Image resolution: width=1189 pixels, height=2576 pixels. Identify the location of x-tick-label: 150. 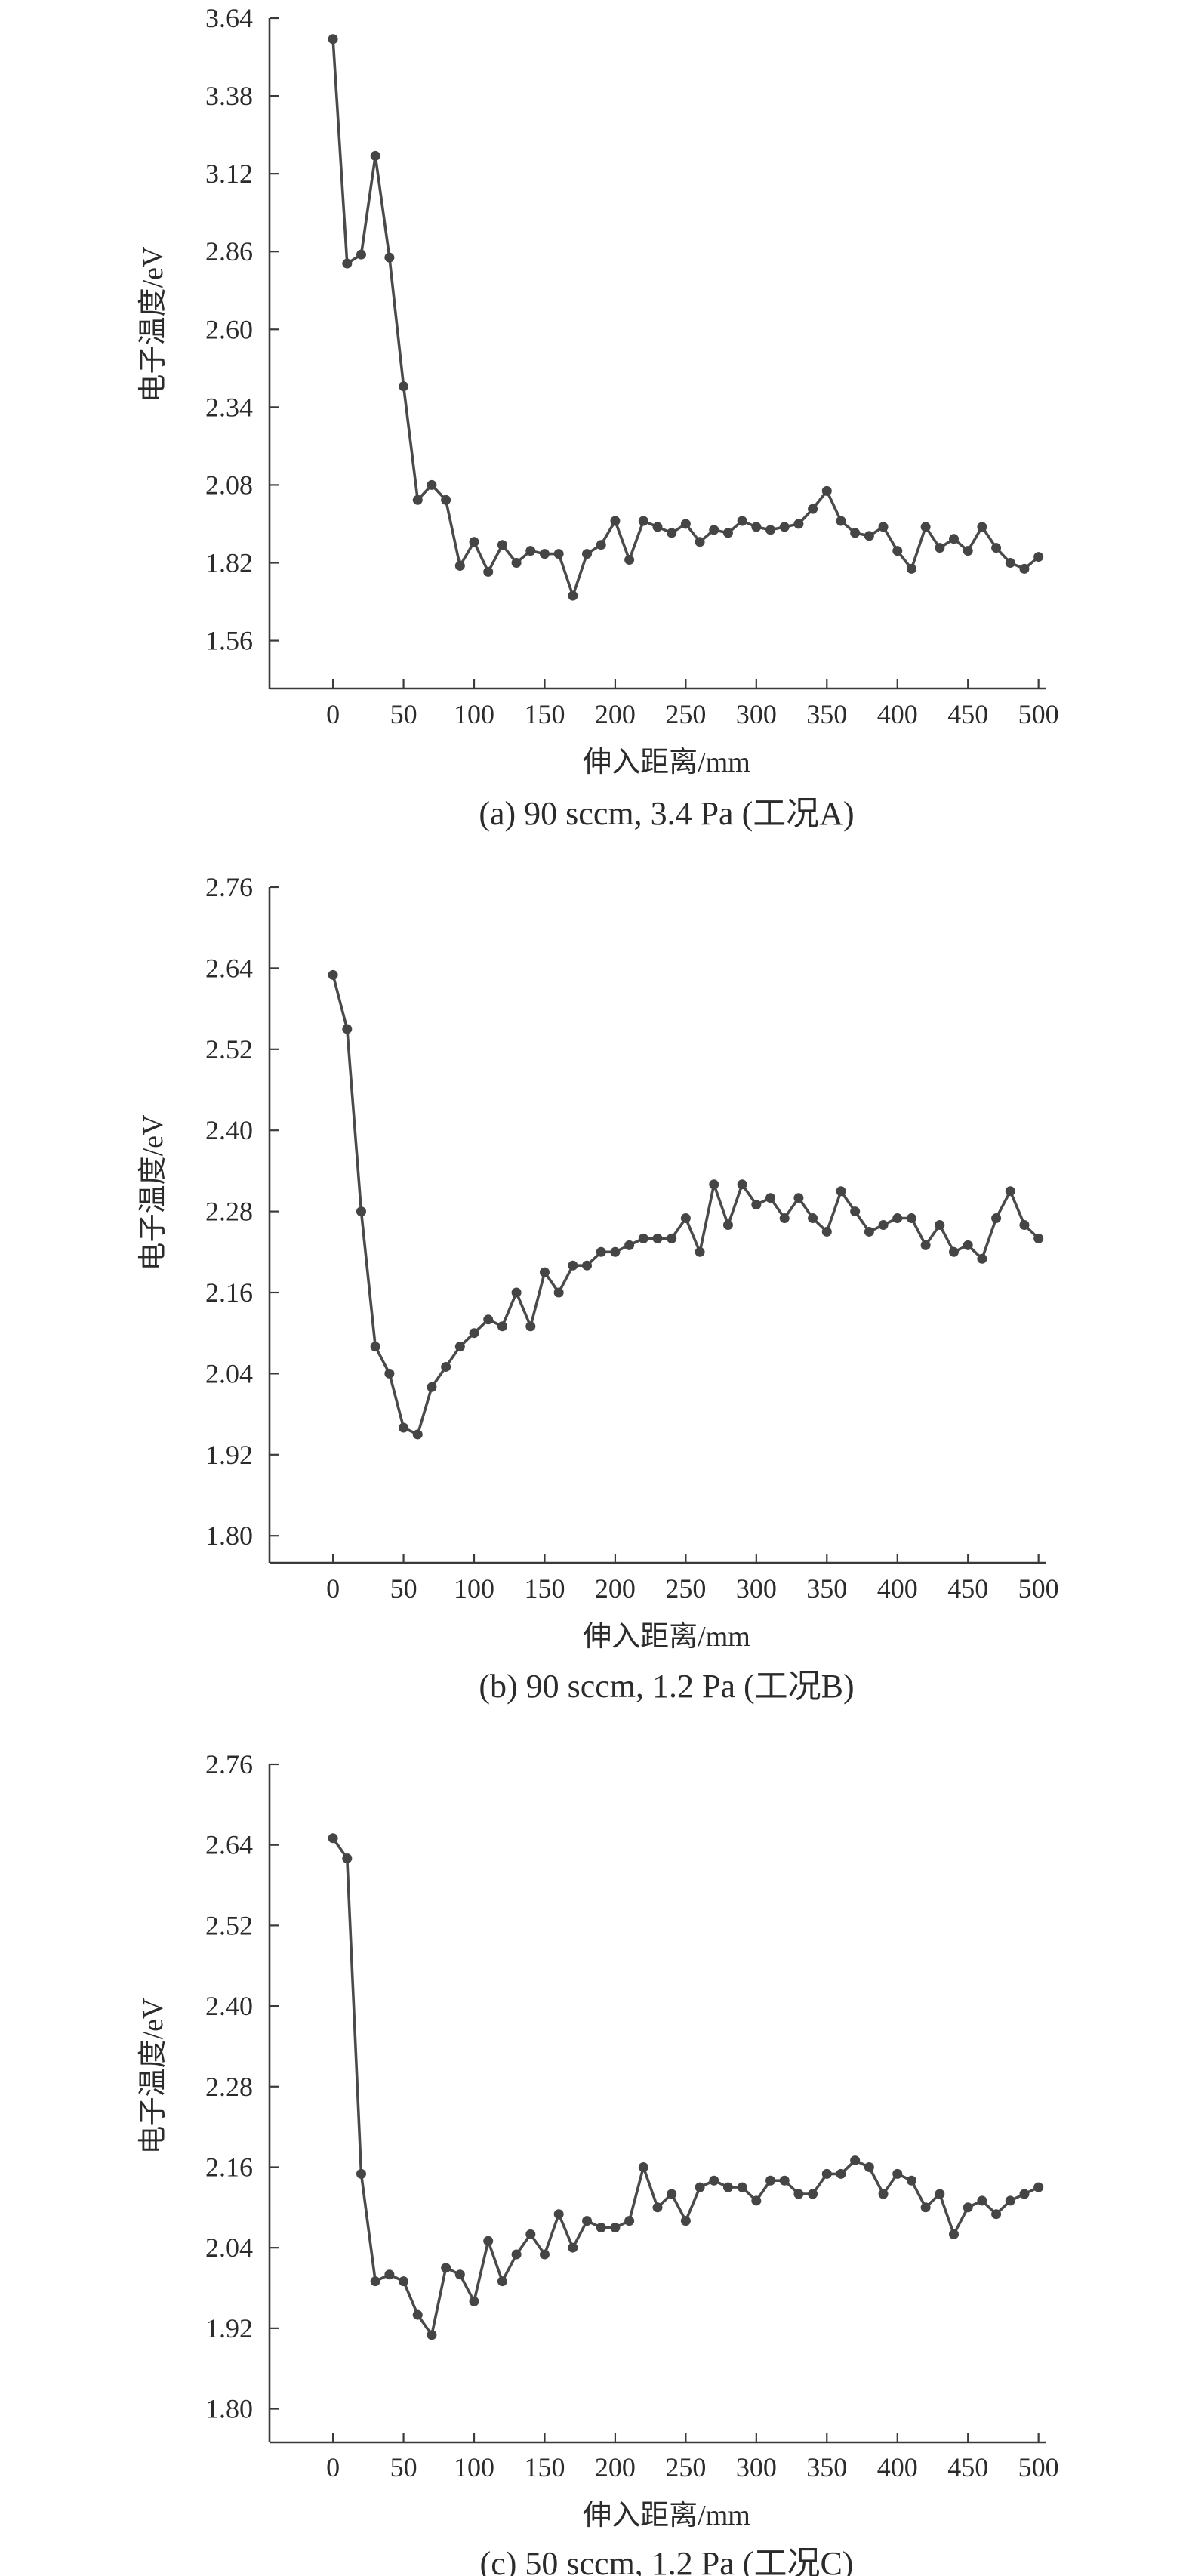
(544, 714).